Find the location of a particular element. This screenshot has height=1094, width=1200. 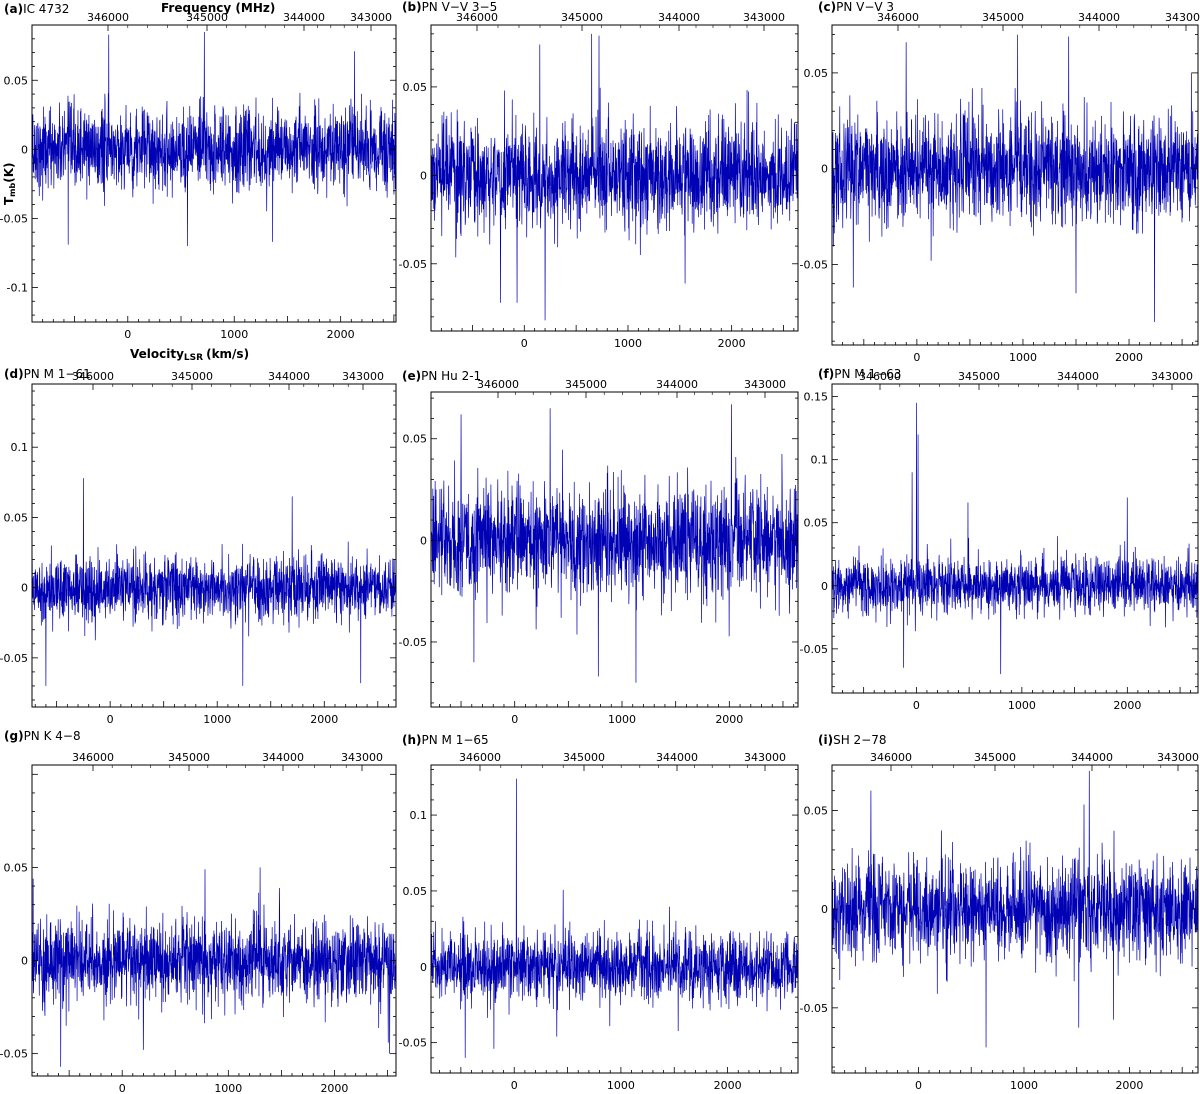

panel-title: (g)PN K 4−8 is located at coordinates (42, 736).